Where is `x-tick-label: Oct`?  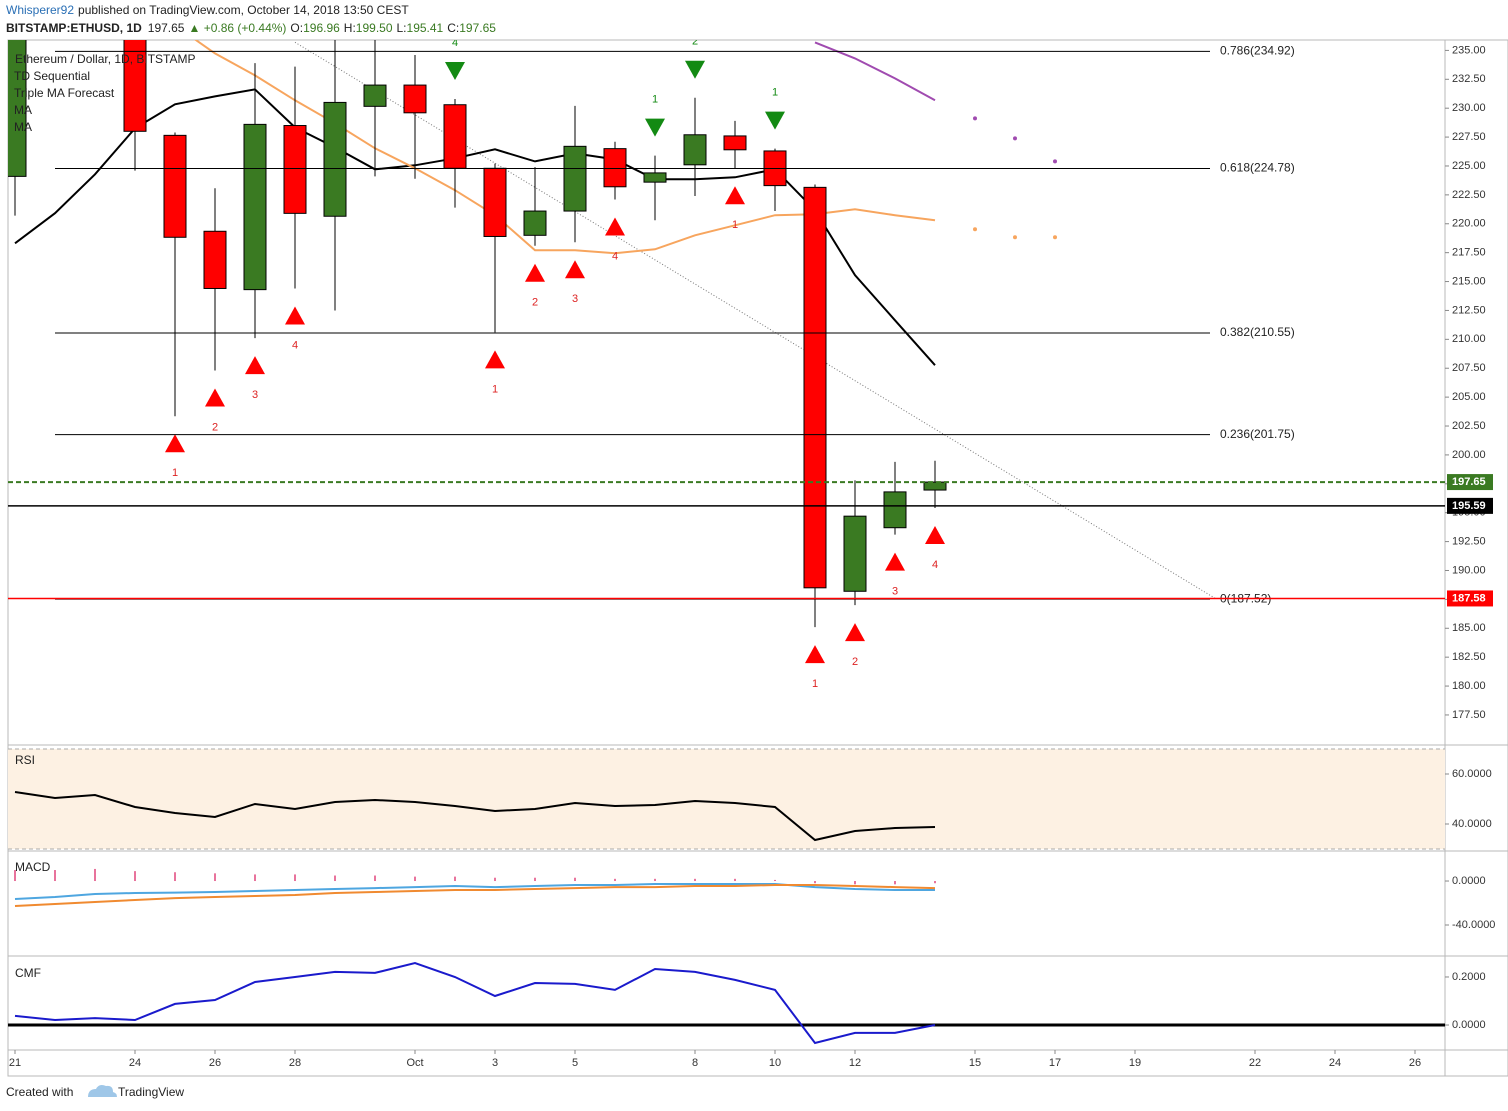 x-tick-label: Oct is located at coordinates (414, 1063).